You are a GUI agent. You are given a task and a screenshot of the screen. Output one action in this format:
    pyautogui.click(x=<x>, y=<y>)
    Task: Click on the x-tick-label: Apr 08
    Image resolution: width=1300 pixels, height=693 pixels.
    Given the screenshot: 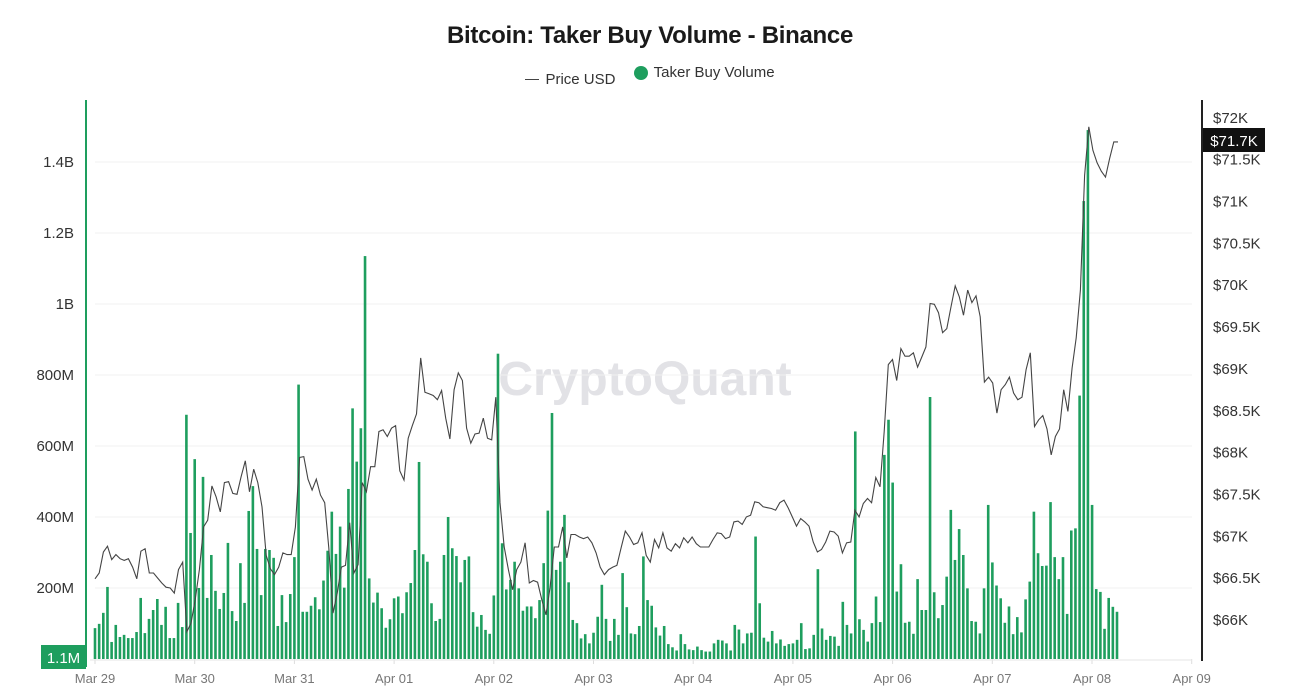 What is the action you would take?
    pyautogui.click(x=1092, y=678)
    